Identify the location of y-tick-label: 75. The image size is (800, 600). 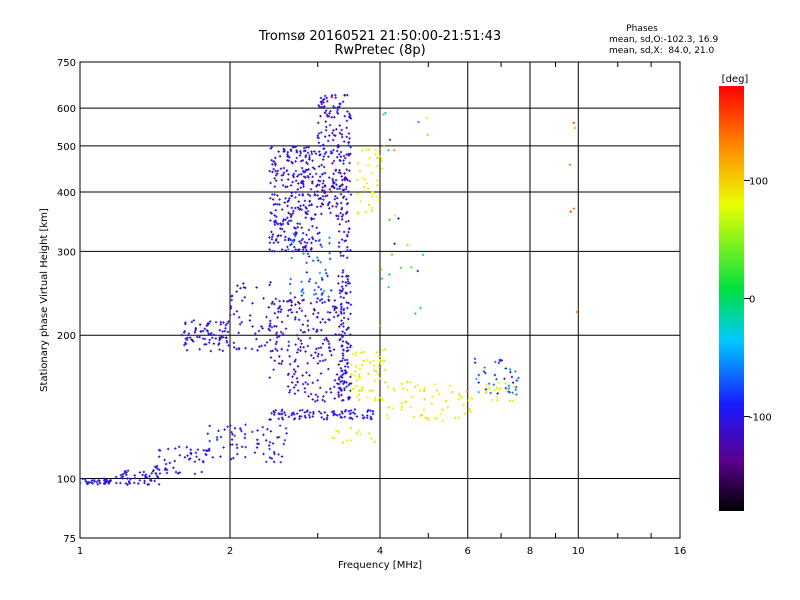
(69, 539).